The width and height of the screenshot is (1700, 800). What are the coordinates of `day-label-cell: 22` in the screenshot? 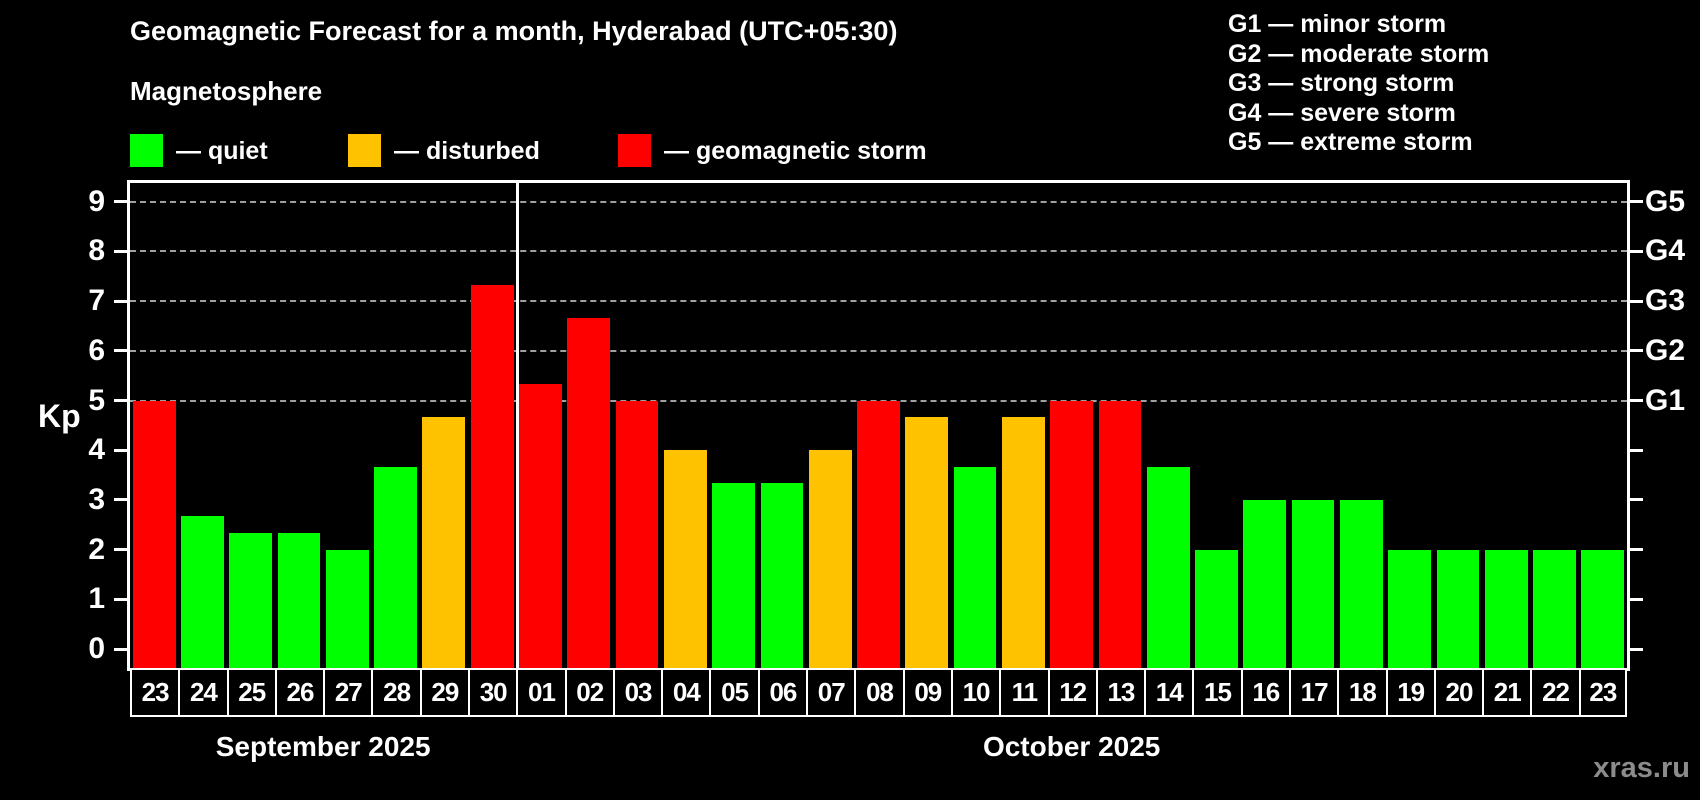 It's located at (1554, 692).